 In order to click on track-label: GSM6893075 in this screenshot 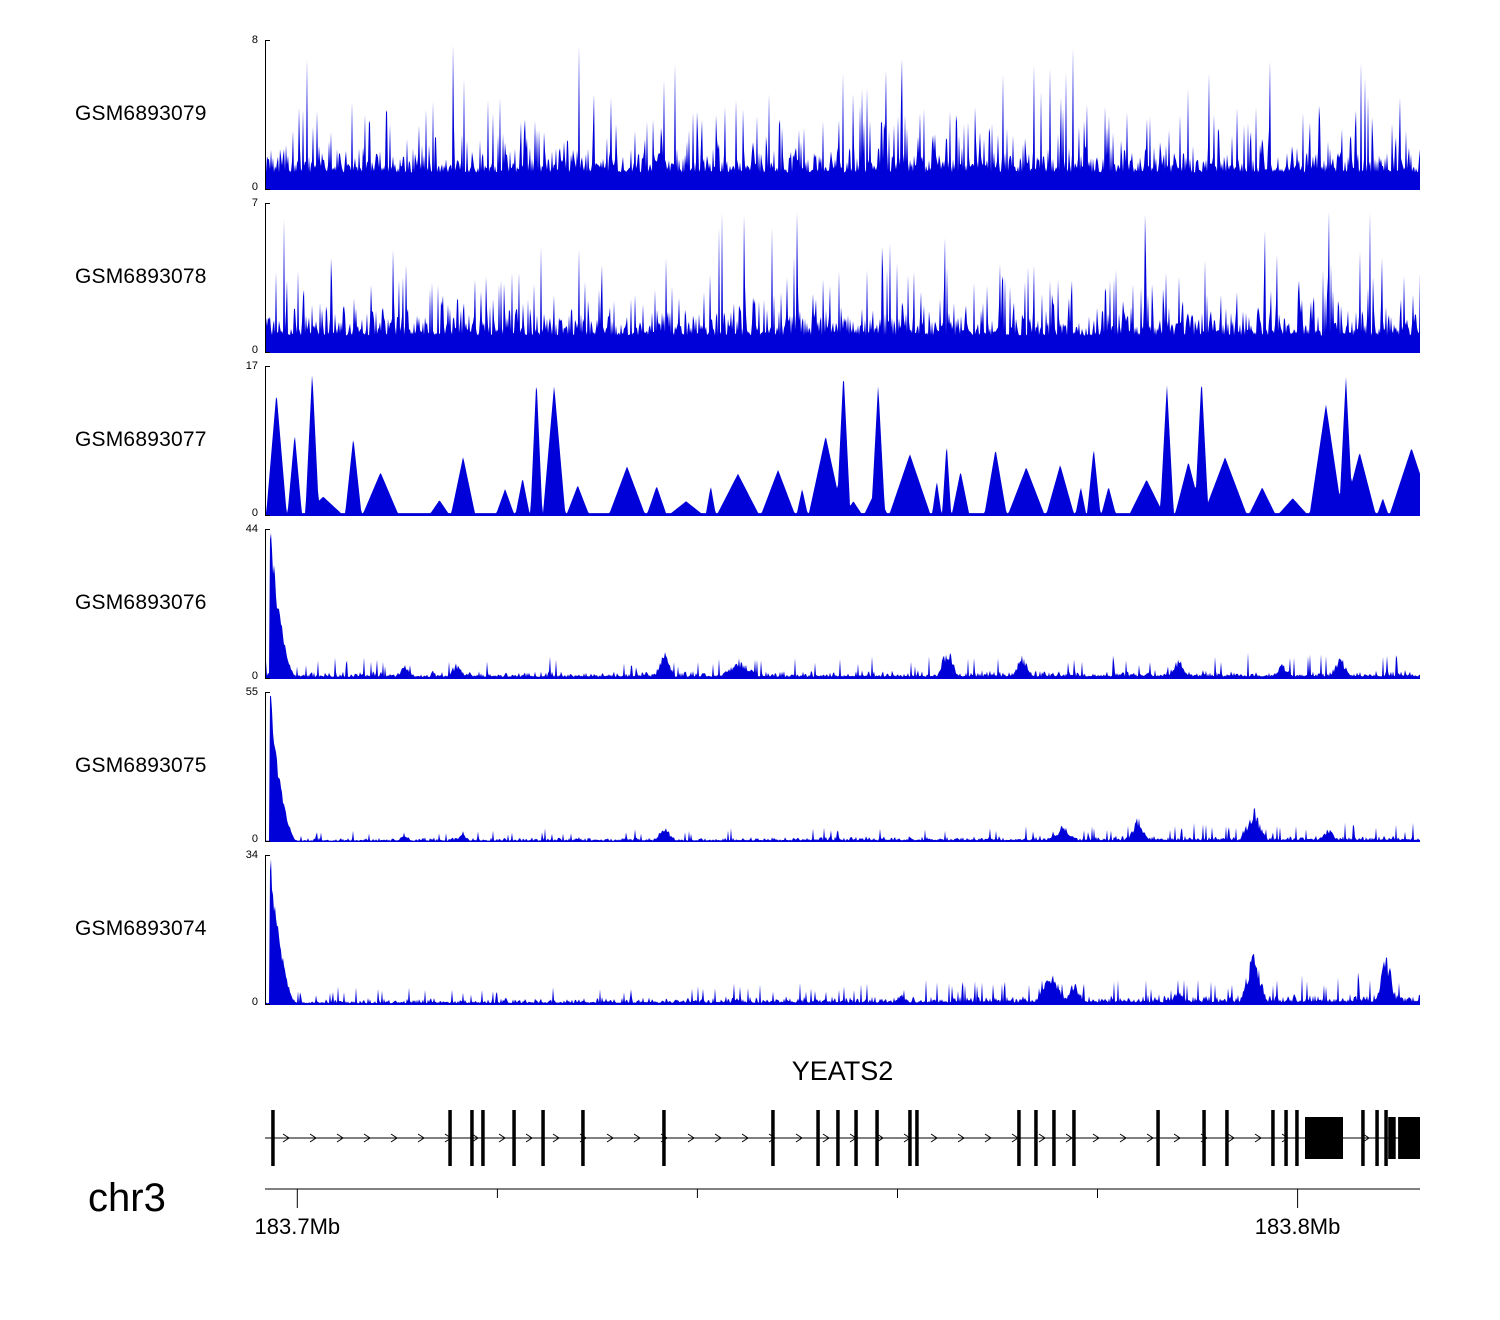, I will do `click(141, 765)`.